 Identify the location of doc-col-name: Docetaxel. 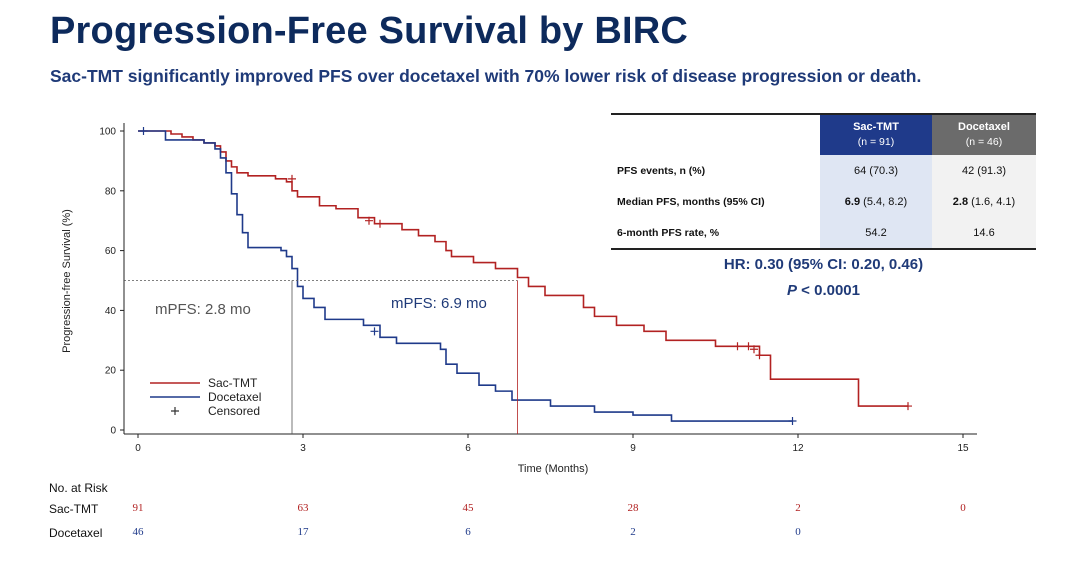
(984, 127).